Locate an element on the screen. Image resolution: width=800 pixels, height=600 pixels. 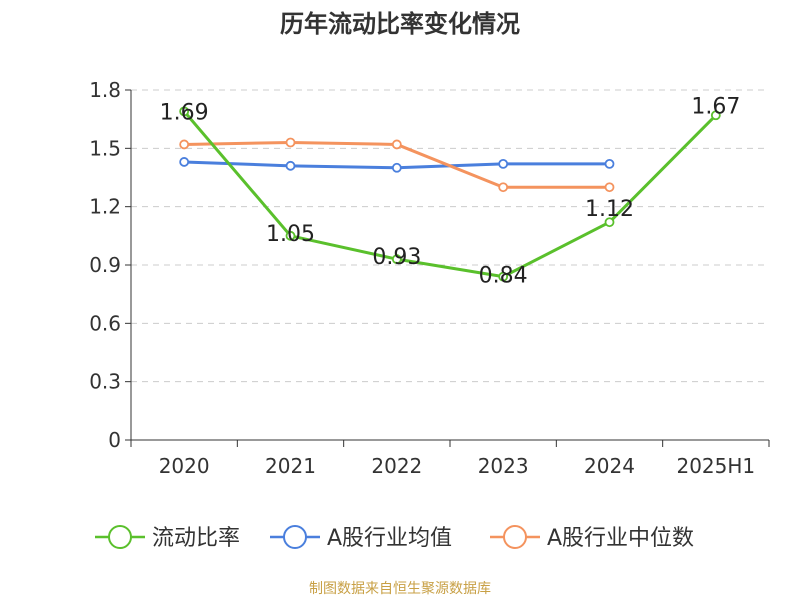
y-tick-label: 0 is located at coordinates (114, 440).